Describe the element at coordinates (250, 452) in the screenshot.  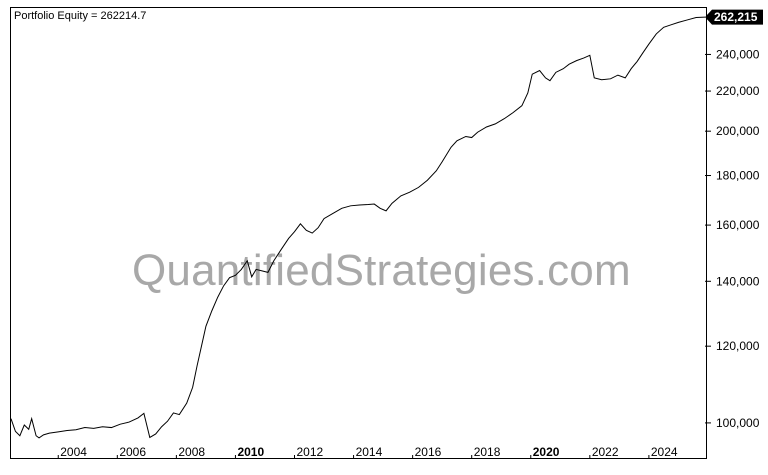
I see `x-tick-label: 2010` at that location.